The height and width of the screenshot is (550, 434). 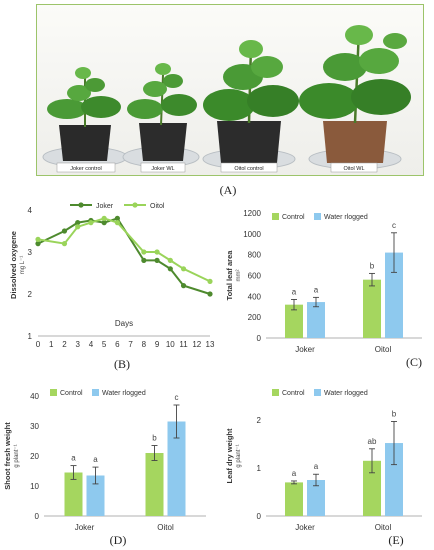 I want to click on pot-label-joker-control: Joker control, so click(x=86, y=169).